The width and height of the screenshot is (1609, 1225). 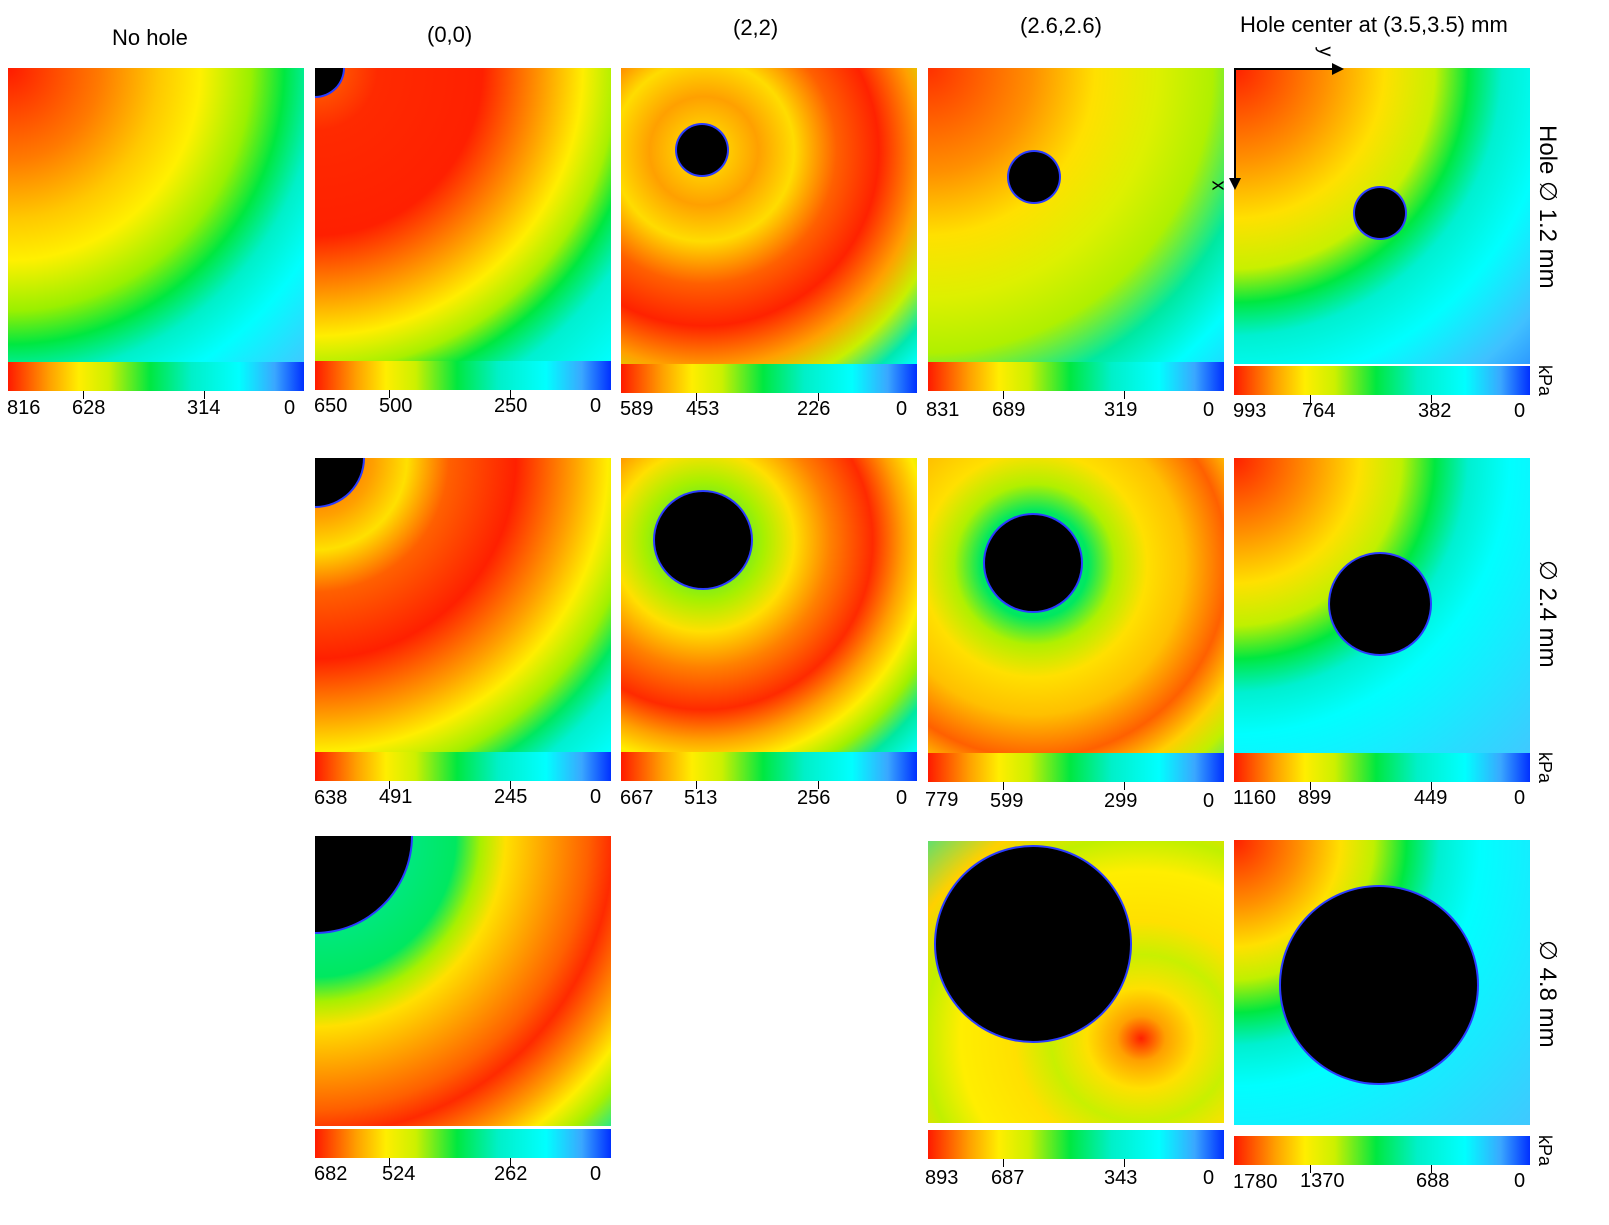 What do you see at coordinates (637, 798) in the screenshot?
I see `tick-label: 667` at bounding box center [637, 798].